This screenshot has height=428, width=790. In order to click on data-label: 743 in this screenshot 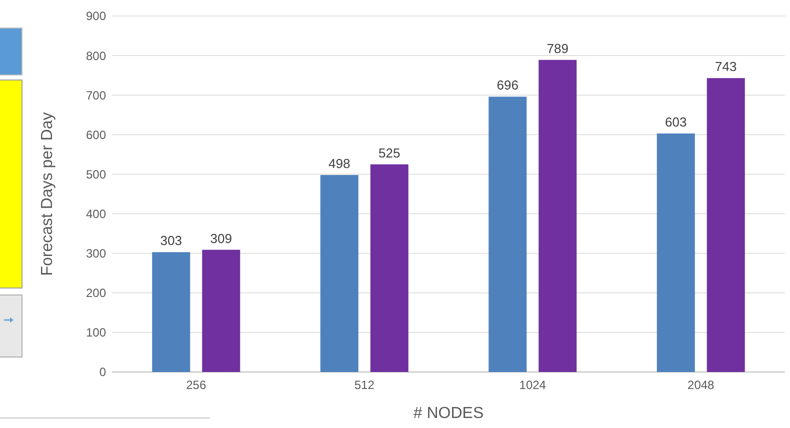, I will do `click(726, 66)`.